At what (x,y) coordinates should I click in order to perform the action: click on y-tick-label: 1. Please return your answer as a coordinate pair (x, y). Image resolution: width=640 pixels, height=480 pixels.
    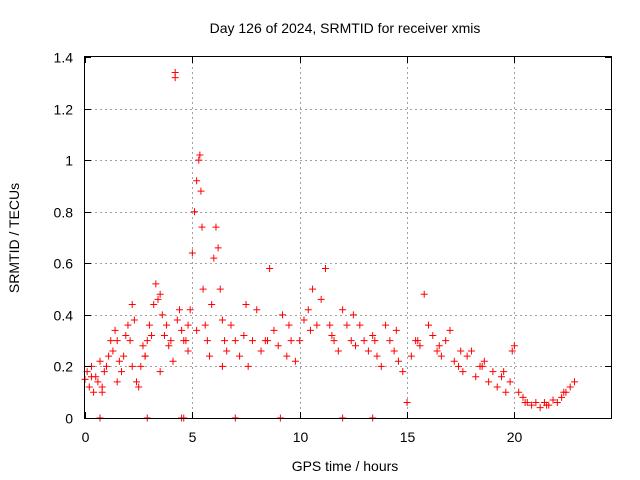
    Looking at the image, I should click on (69, 161).